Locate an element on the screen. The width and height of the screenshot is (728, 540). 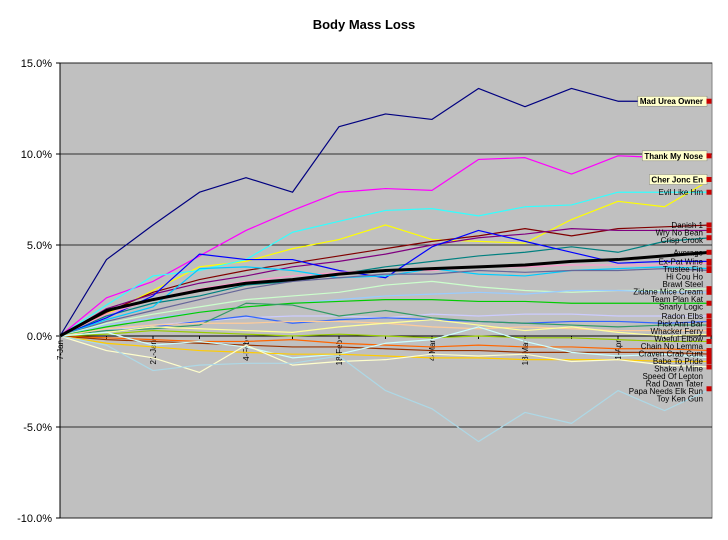
y-tick-label: -10.0% is located at coordinates (34, 519).